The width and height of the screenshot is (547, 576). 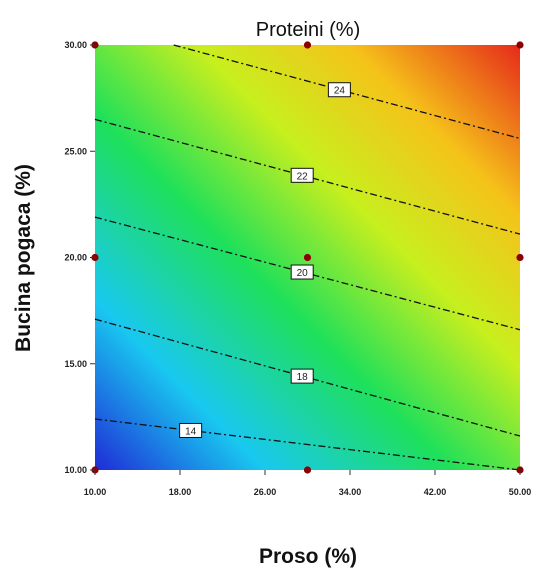 What do you see at coordinates (180, 492) in the screenshot?
I see `x-tick-label: 18.00` at bounding box center [180, 492].